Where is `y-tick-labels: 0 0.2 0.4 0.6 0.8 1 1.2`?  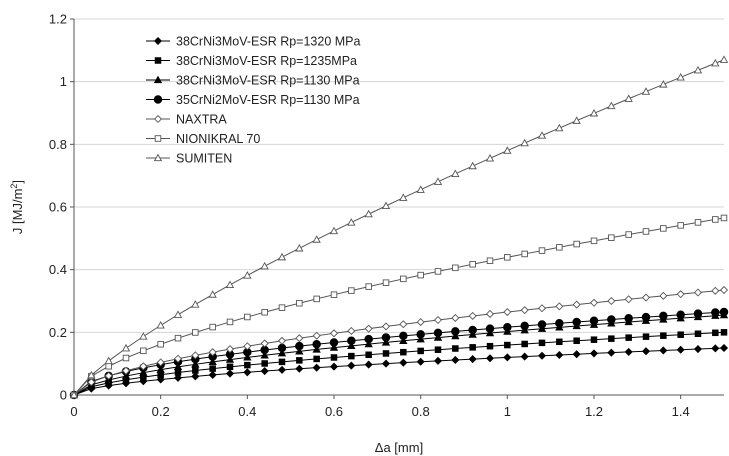
y-tick-labels: 0 0.2 0.4 0.6 0.8 1 1.2 is located at coordinates (61, 207).